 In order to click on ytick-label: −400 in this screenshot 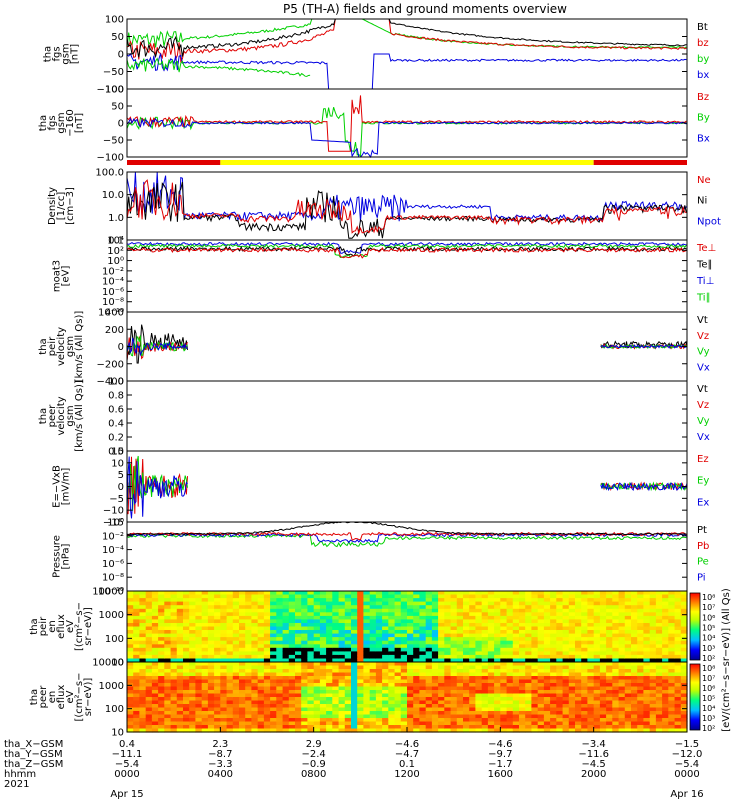, I will do `click(110, 382)`.